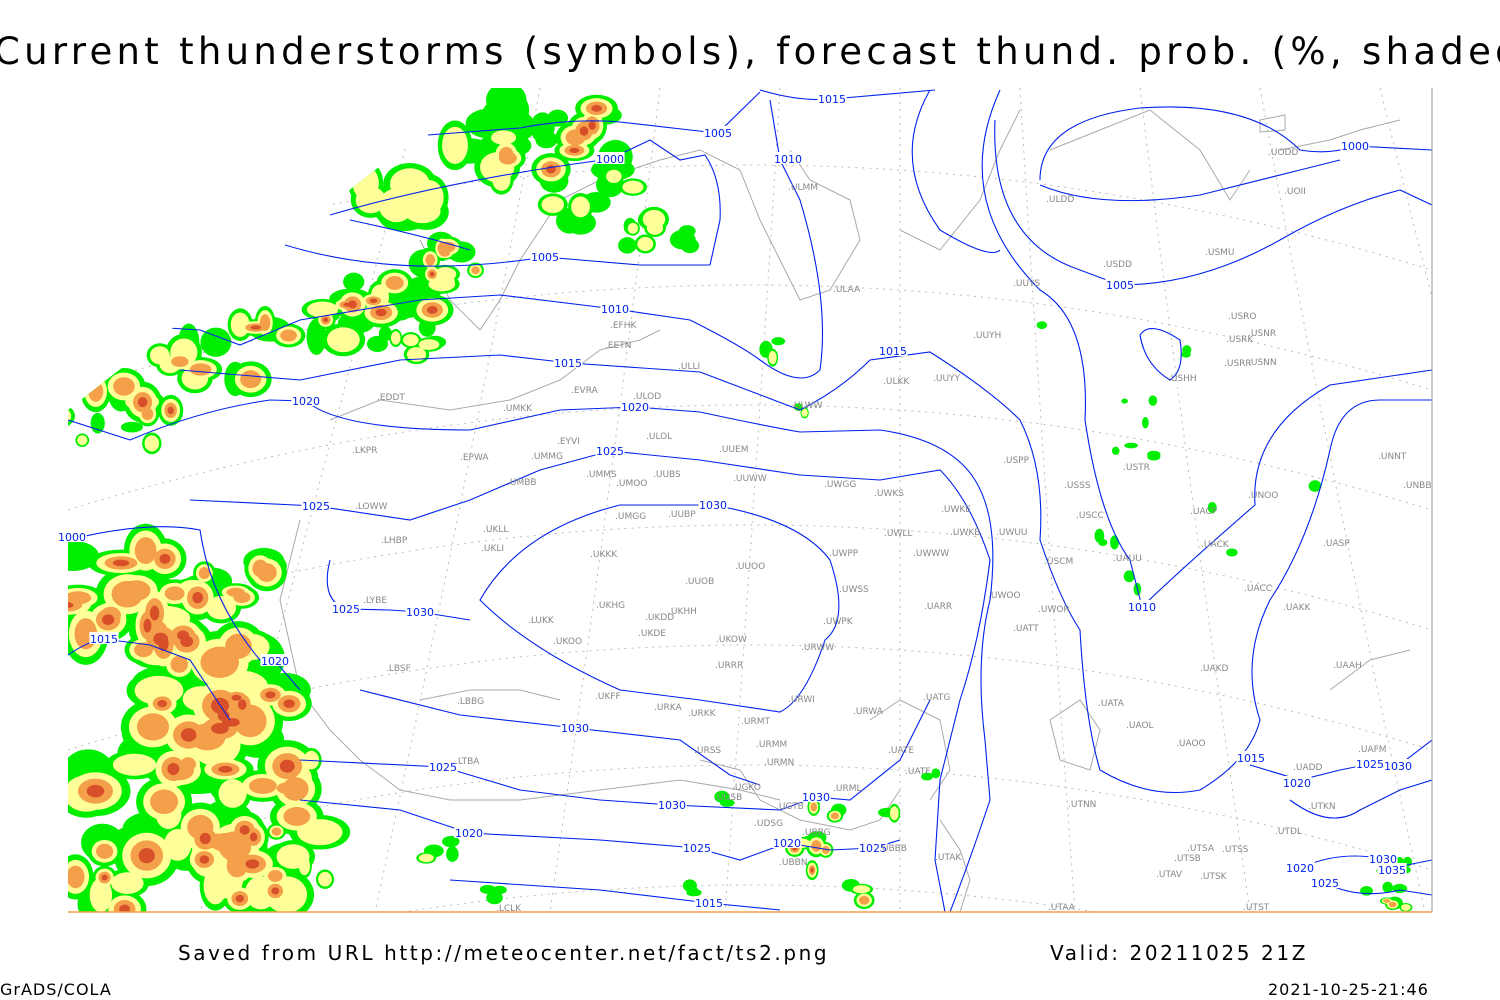 Image resolution: width=1500 pixels, height=1000 pixels. I want to click on station-label: .UACK, so click(1215, 545).